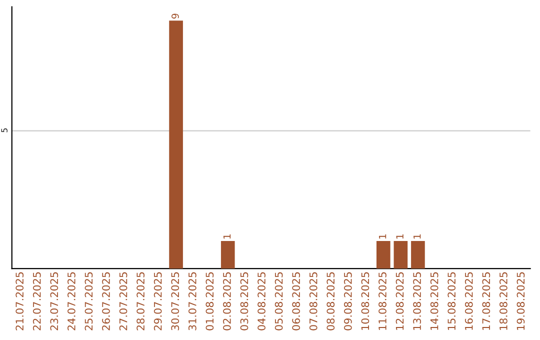  Describe the element at coordinates (210, 301) in the screenshot. I see `x-tick-label: 01.08.2025` at that location.